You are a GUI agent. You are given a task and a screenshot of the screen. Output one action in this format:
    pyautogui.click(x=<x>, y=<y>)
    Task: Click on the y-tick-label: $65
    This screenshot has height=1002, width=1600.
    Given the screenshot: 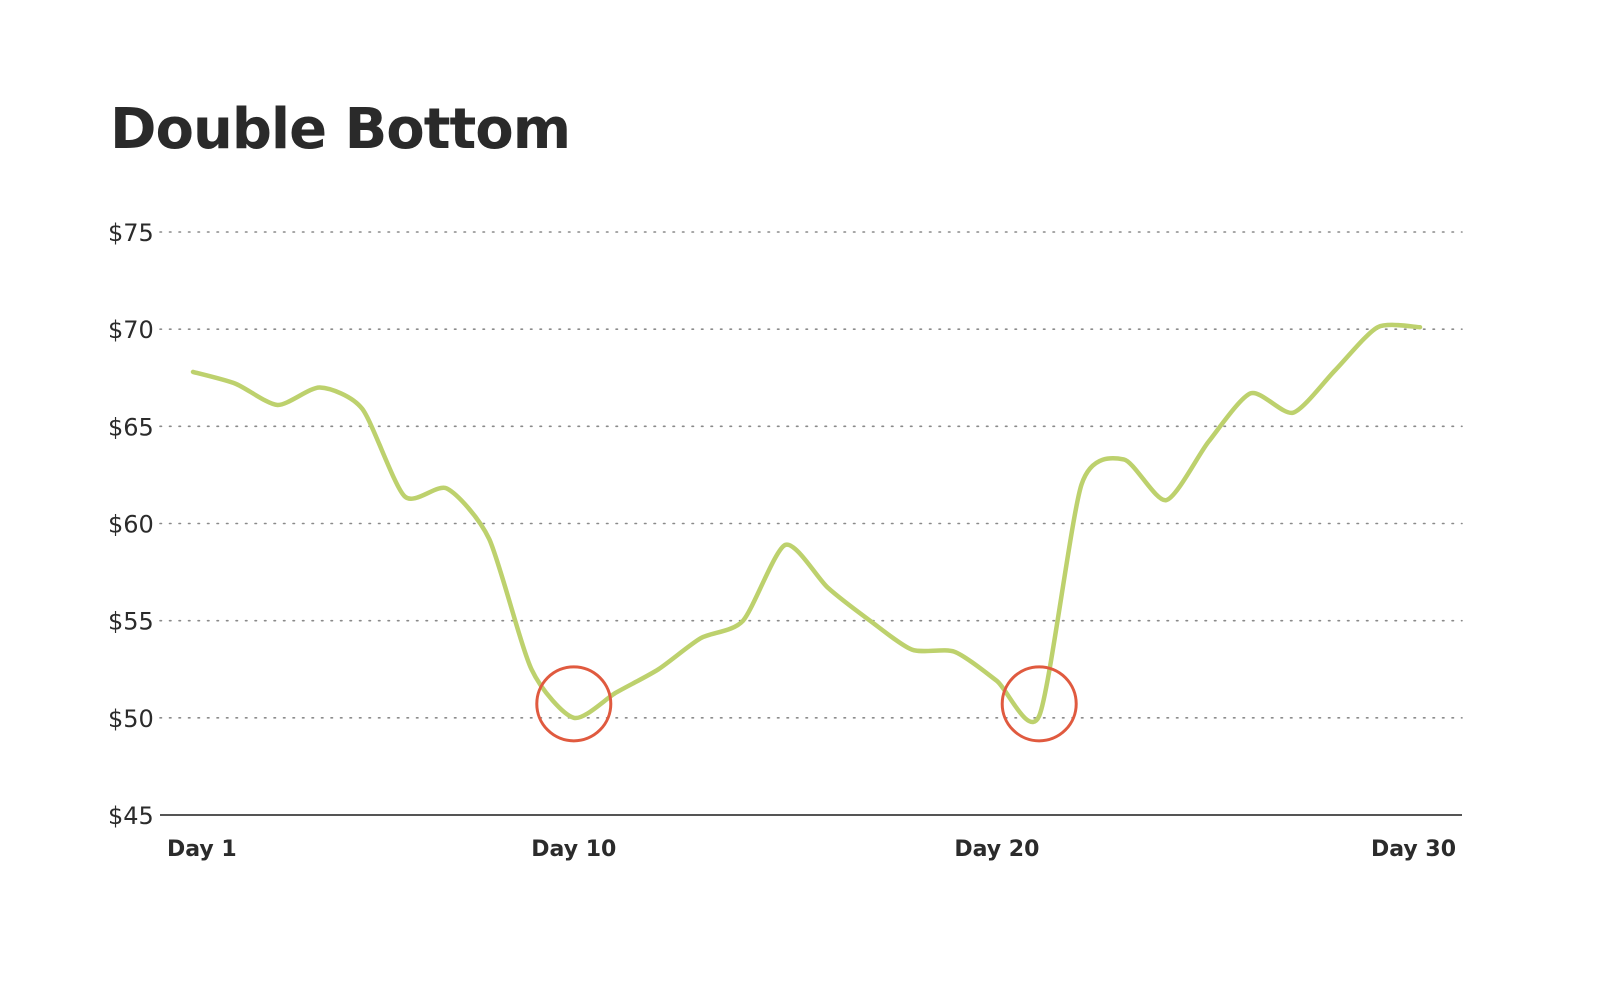 What is the action you would take?
    pyautogui.click(x=131, y=427)
    